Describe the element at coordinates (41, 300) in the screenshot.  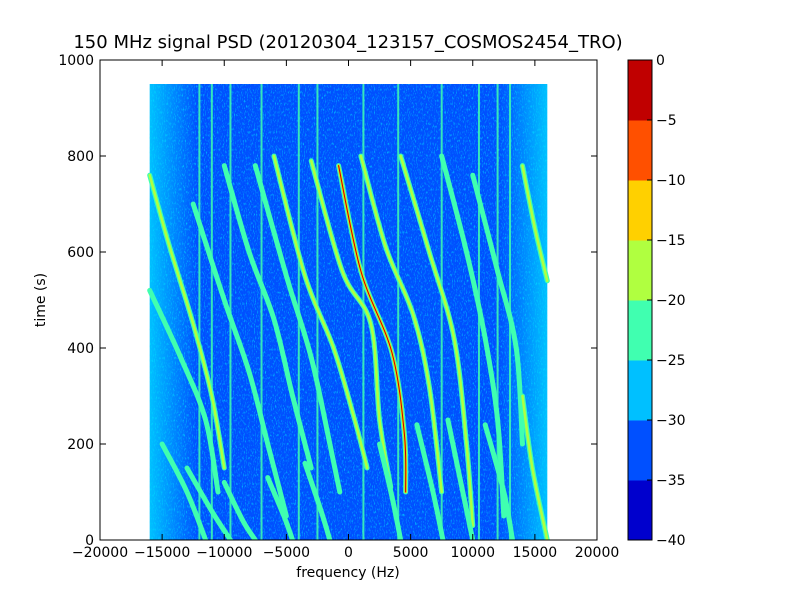
I see `y-axis-label: time (s)` at that location.